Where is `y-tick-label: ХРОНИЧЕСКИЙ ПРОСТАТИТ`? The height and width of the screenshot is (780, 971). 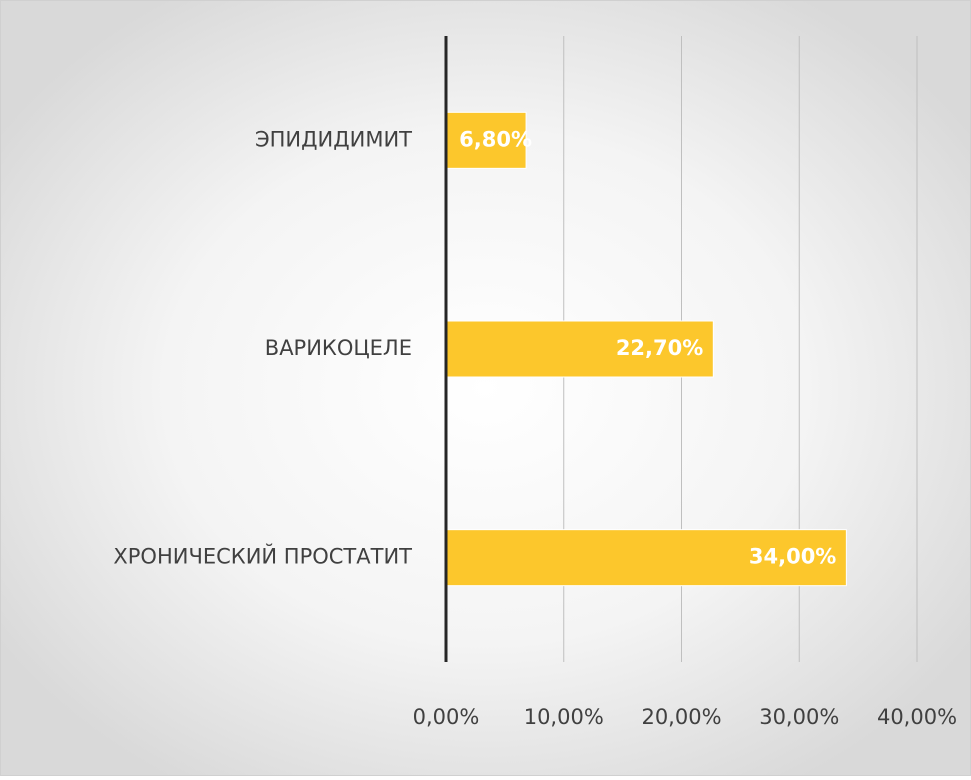 y-tick-label: ХРОНИЧЕСКИЙ ПРОСТАТИТ is located at coordinates (262, 556).